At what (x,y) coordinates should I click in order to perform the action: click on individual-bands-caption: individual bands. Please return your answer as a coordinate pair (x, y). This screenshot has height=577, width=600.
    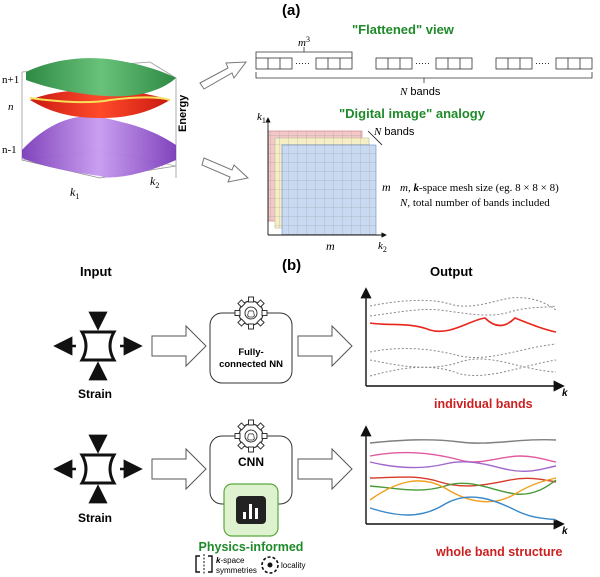
    Looking at the image, I should click on (483, 404).